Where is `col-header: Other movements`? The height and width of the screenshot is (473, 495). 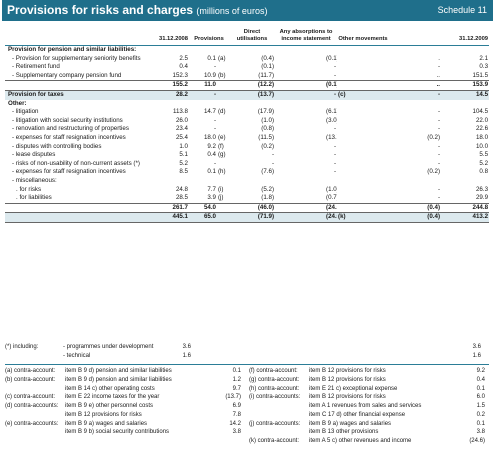
col-header: Other movements is located at coordinates (363, 37).